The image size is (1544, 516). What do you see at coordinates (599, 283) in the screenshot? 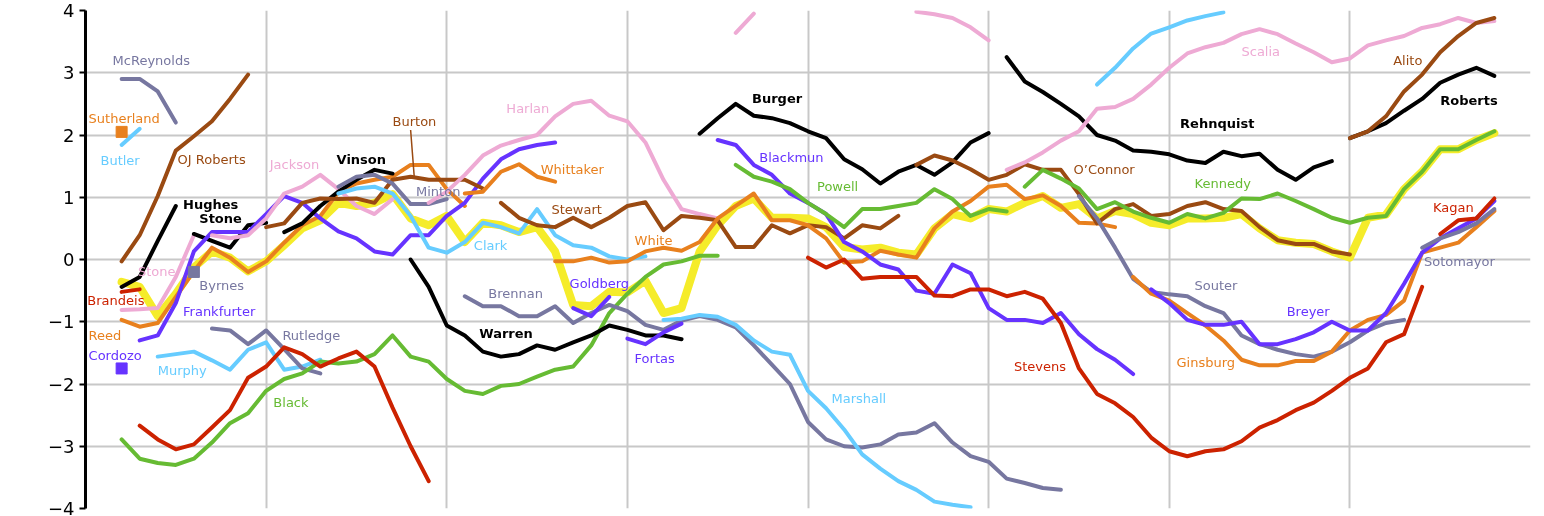
I see `series-label: Goldberg` at bounding box center [599, 283].